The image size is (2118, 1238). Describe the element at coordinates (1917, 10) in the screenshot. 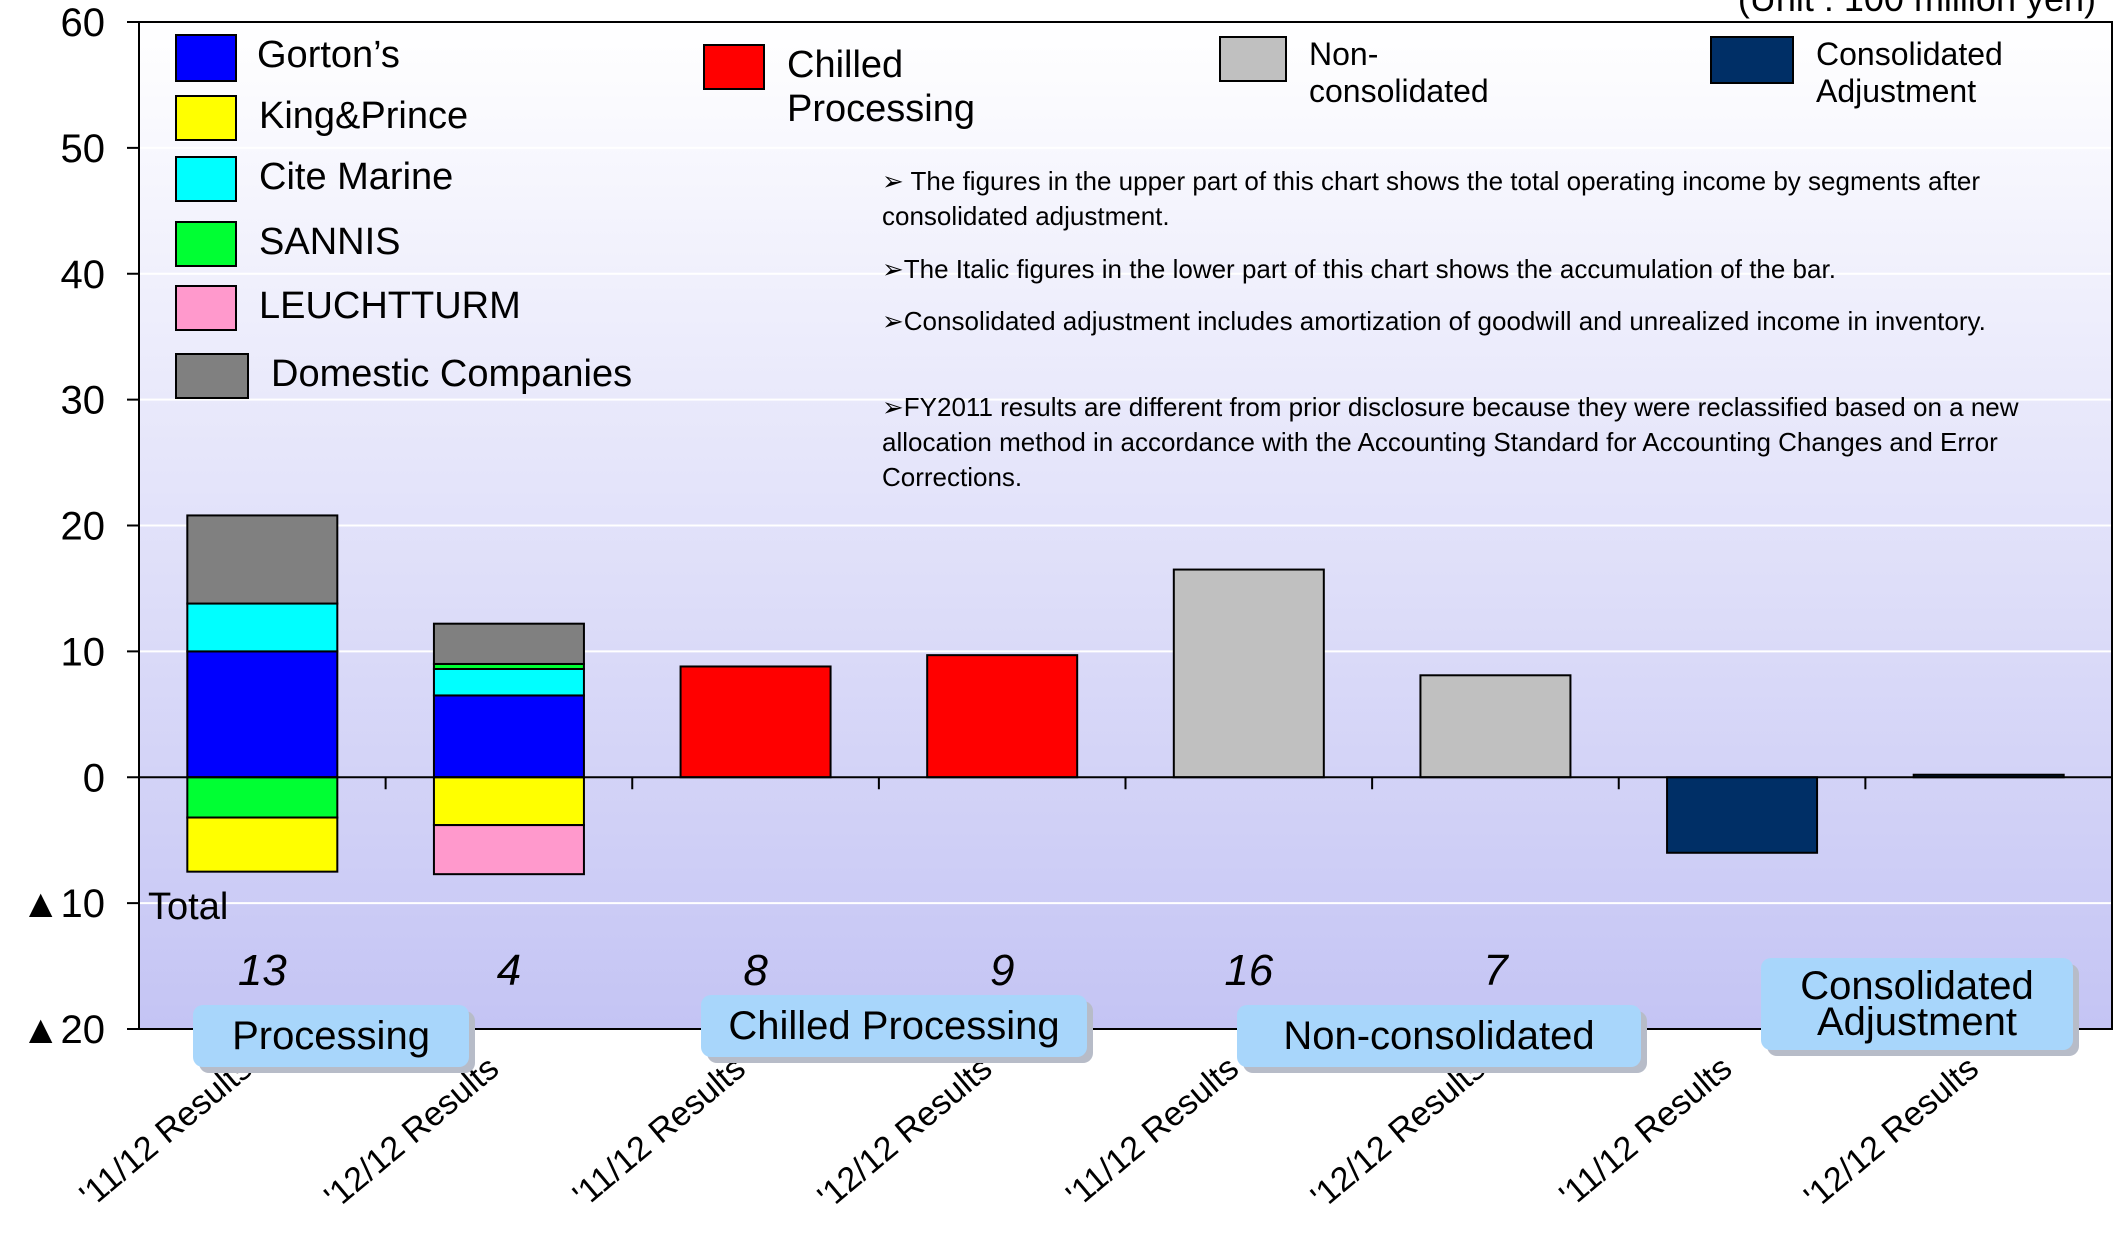

I see `unit-label: (Unit : 100 million yen)` at that location.